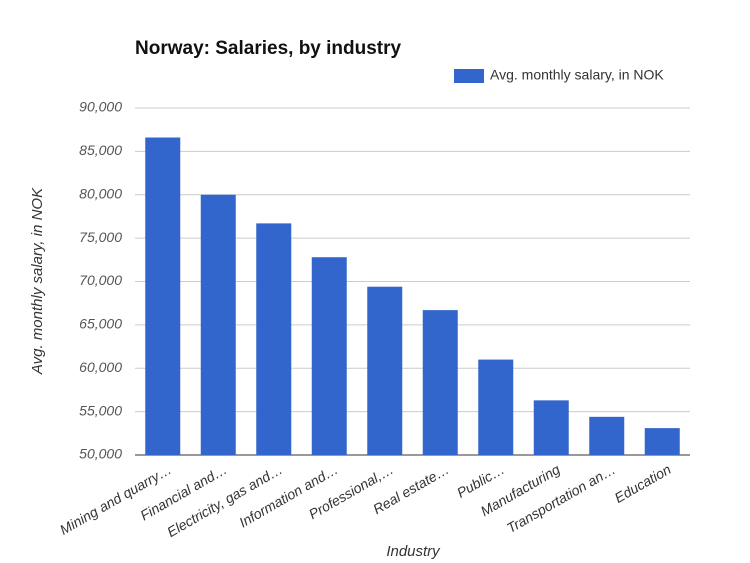 The height and width of the screenshot is (563, 750). Describe the element at coordinates (577, 75) in the screenshot. I see `legend-label: Avg. monthly salary, in NOK` at that location.